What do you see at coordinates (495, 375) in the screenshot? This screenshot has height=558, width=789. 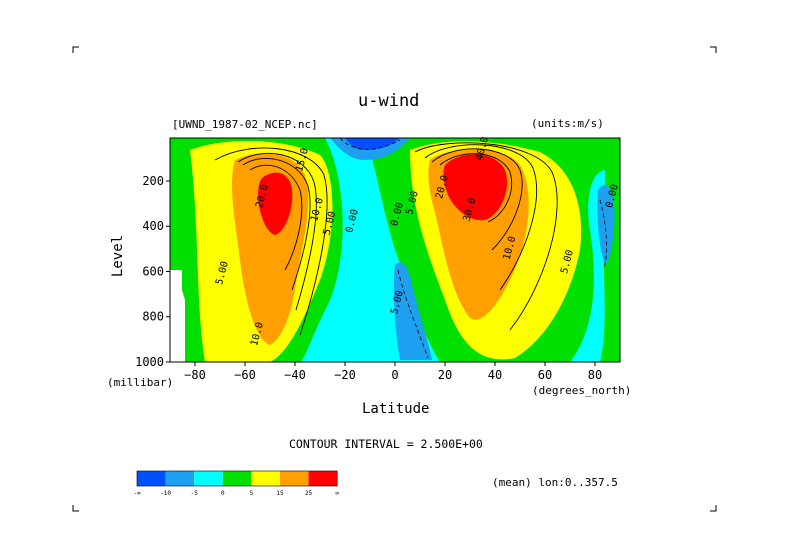 I see `x-tick-label: 40` at bounding box center [495, 375].